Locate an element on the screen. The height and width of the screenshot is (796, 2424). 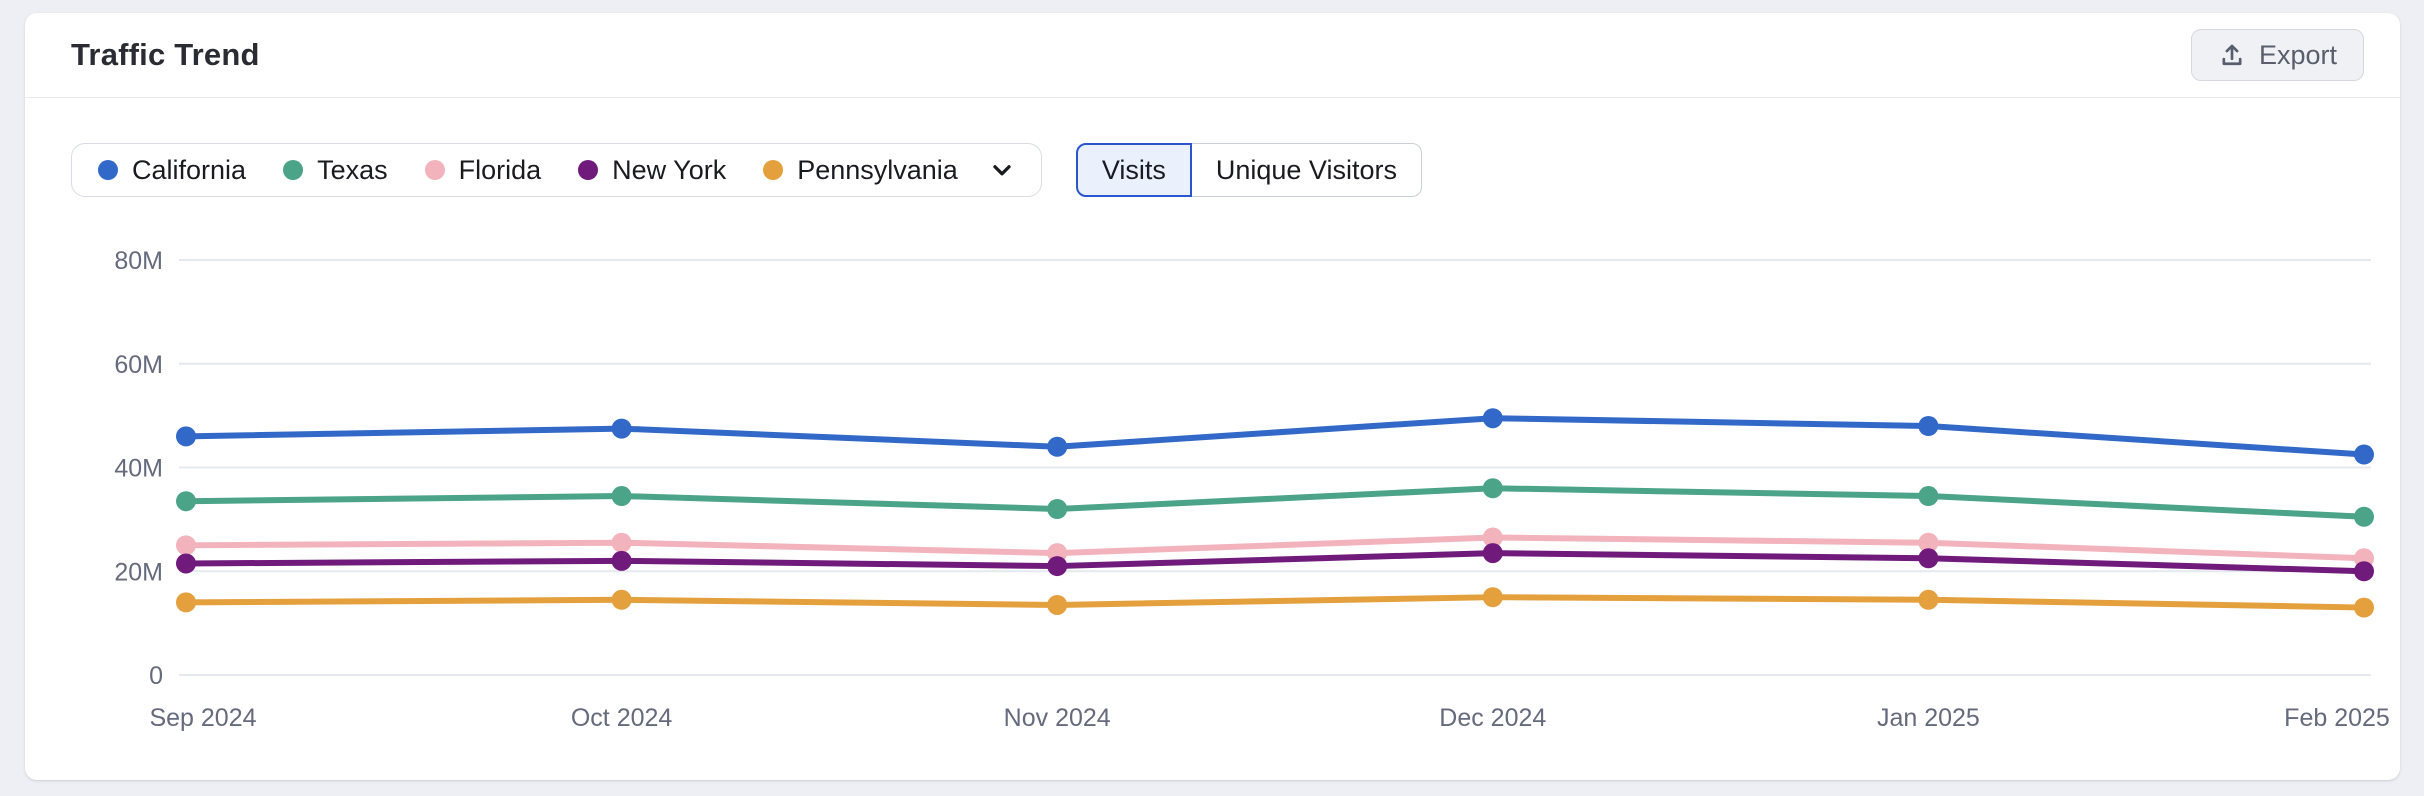
legend-item-label: Texas is located at coordinates (352, 169).